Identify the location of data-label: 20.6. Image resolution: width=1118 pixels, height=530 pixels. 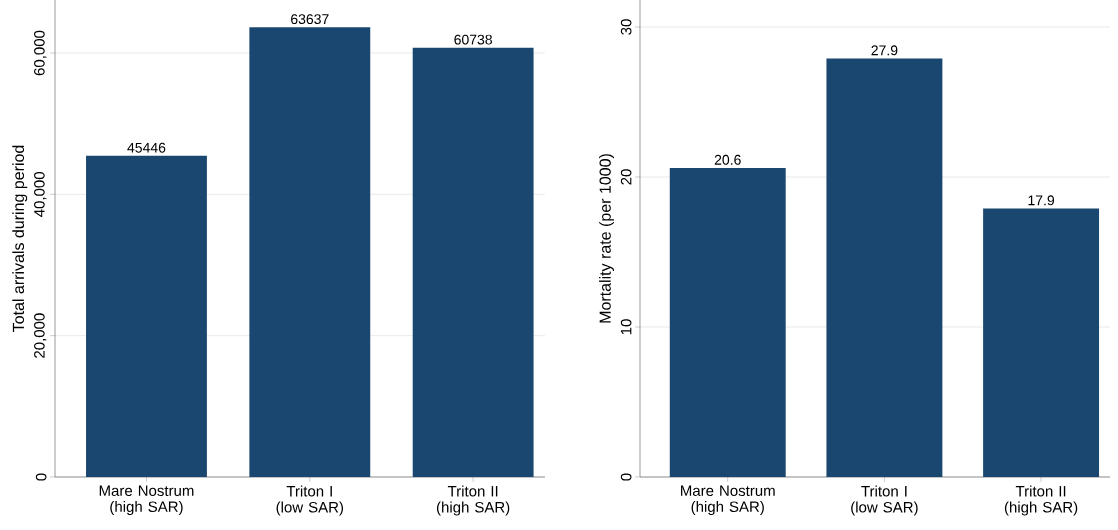
(727, 159).